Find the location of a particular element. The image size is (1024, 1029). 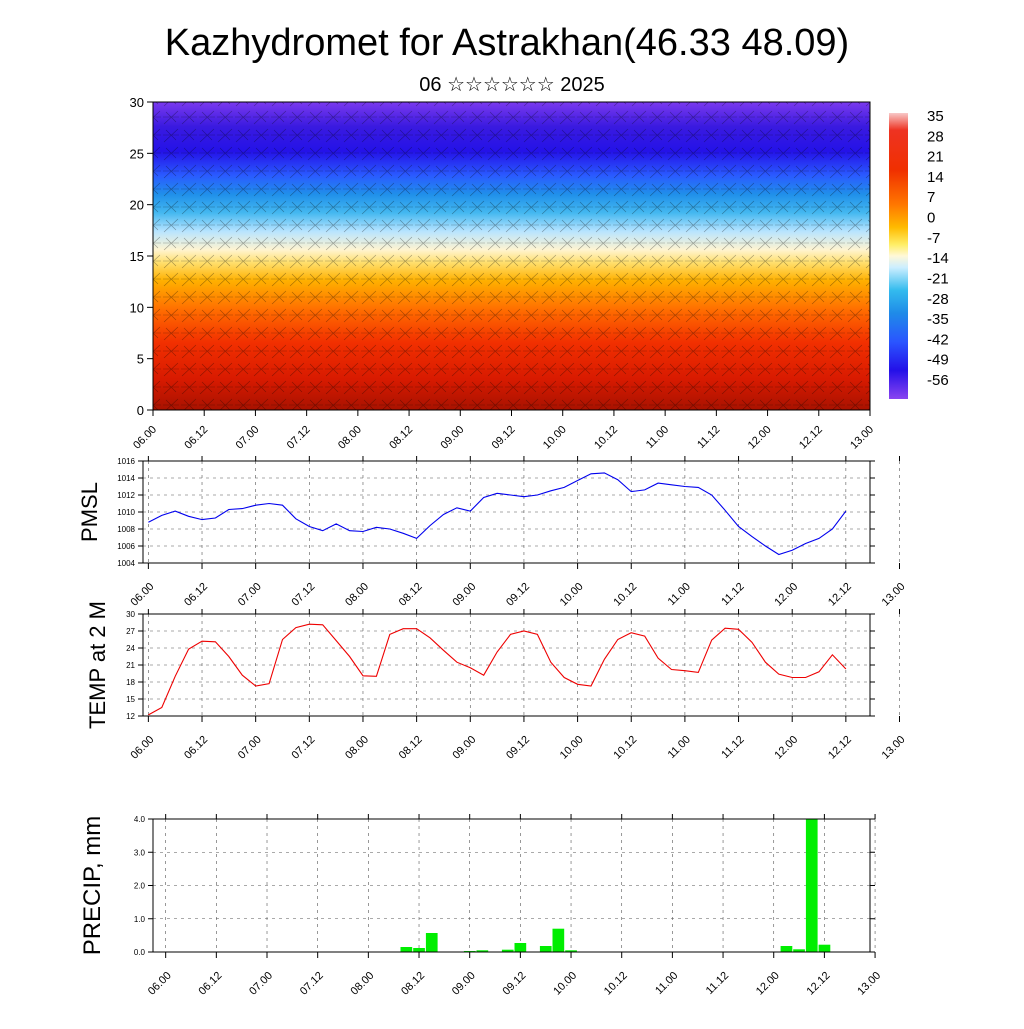

p4-x-tick-label: 13.00 is located at coordinates (869, 984).